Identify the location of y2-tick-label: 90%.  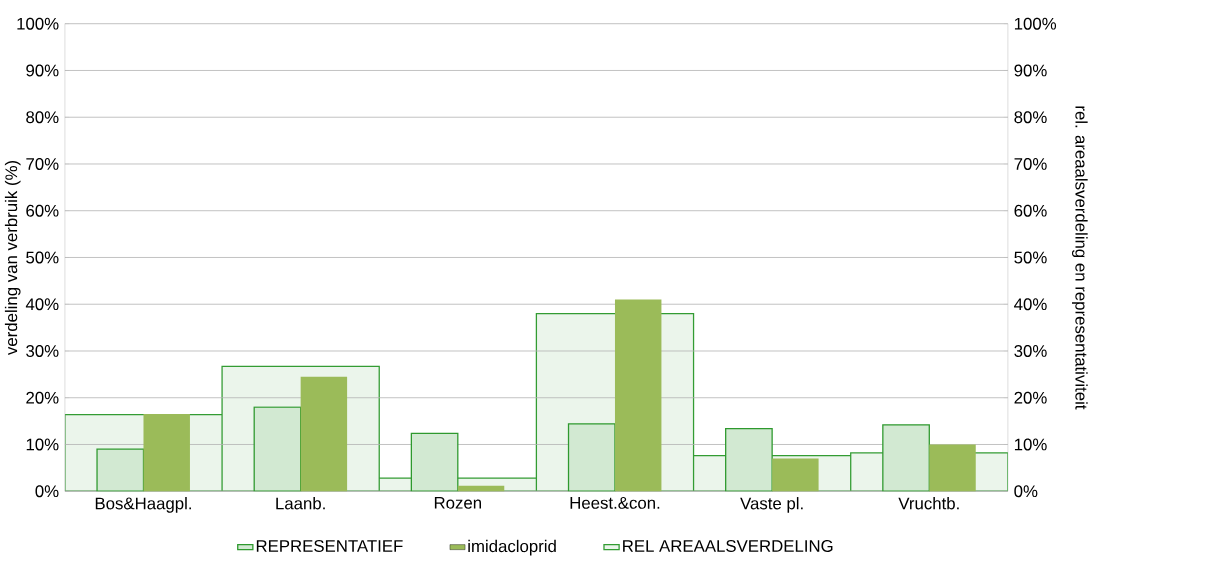
(1030, 70).